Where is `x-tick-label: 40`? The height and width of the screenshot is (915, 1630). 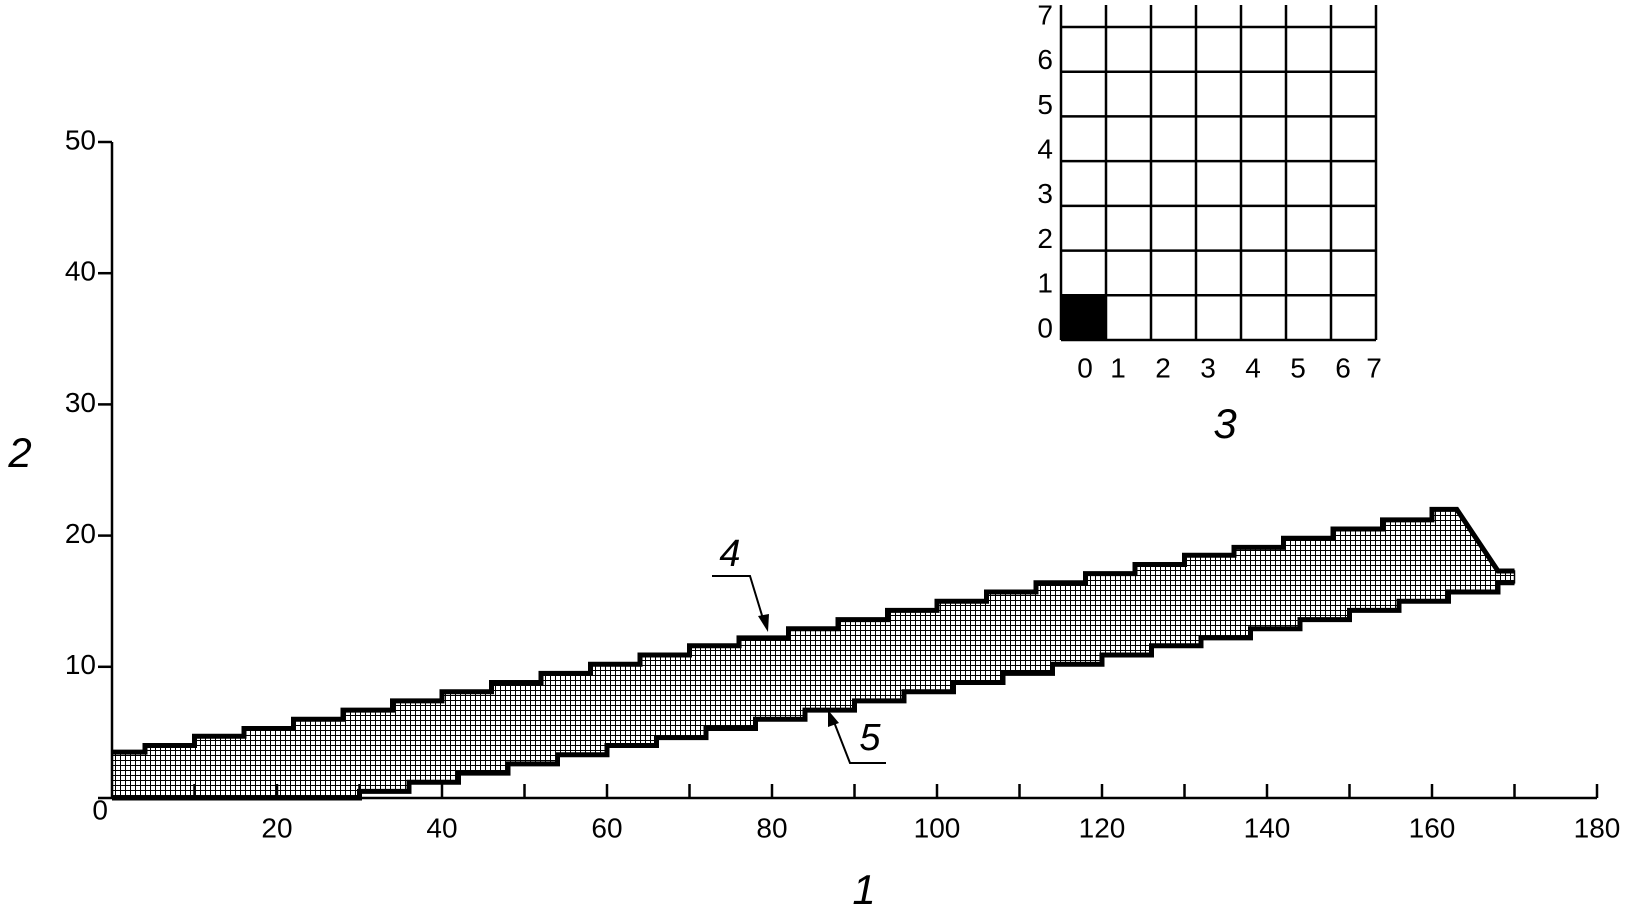
x-tick-label: 40 is located at coordinates (441, 827).